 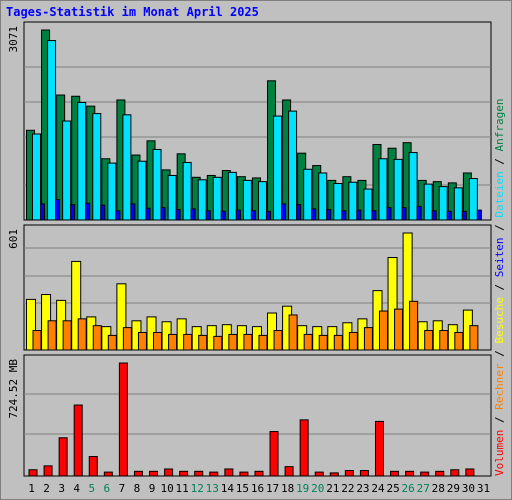 I want to click on x-tick-label: 10, so click(x=166, y=488).